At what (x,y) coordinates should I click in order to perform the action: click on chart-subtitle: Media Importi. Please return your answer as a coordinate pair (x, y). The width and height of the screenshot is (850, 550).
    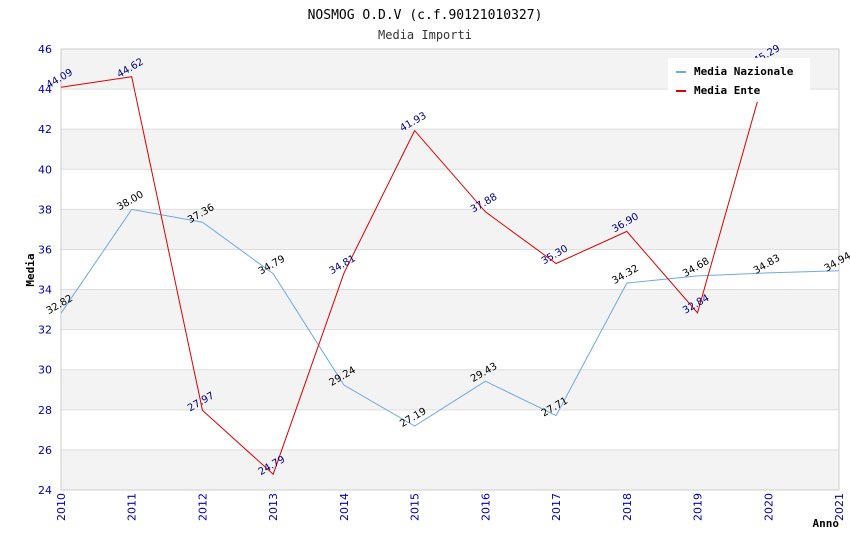
    Looking at the image, I should click on (425, 35).